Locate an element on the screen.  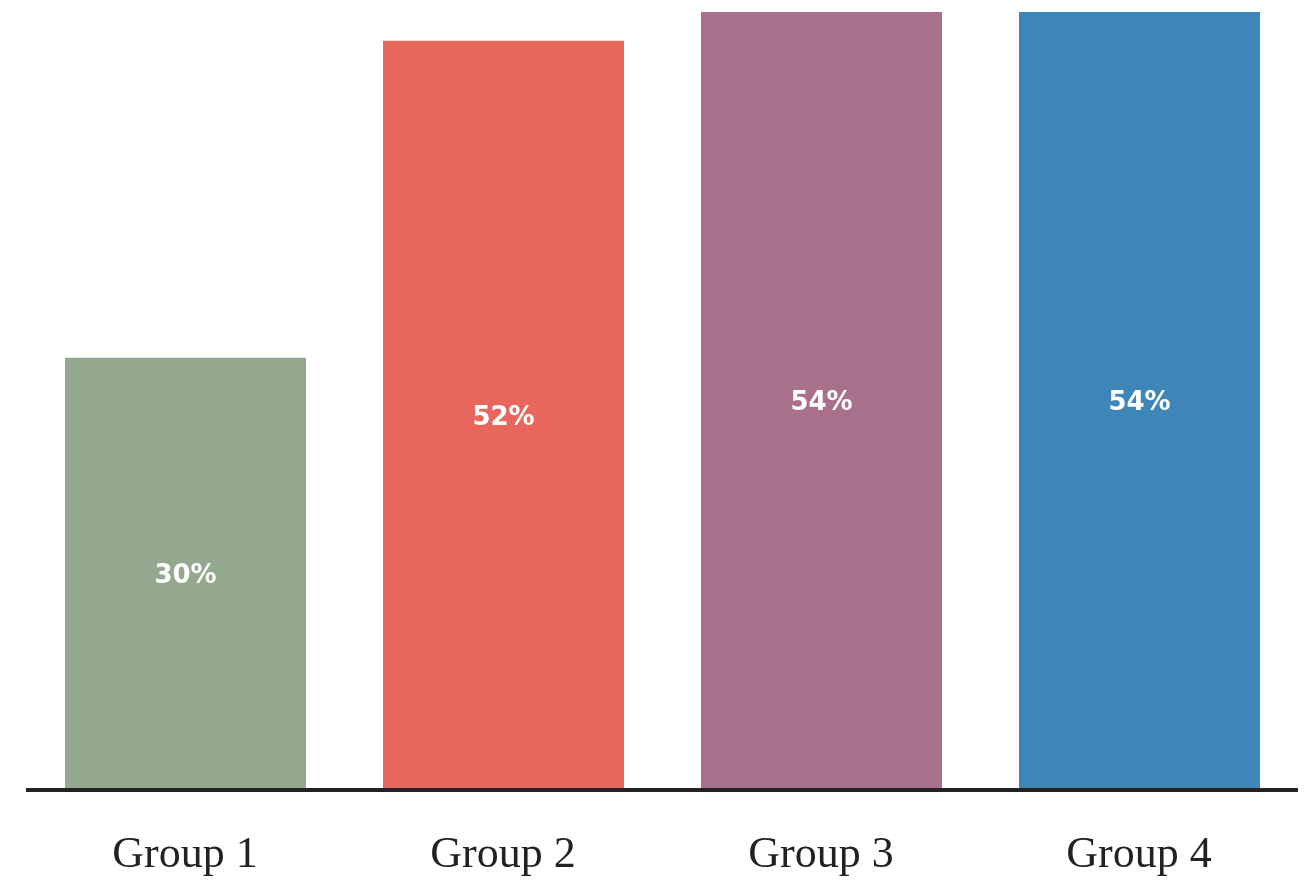
x-tick-label: Group 1 is located at coordinates (185, 853).